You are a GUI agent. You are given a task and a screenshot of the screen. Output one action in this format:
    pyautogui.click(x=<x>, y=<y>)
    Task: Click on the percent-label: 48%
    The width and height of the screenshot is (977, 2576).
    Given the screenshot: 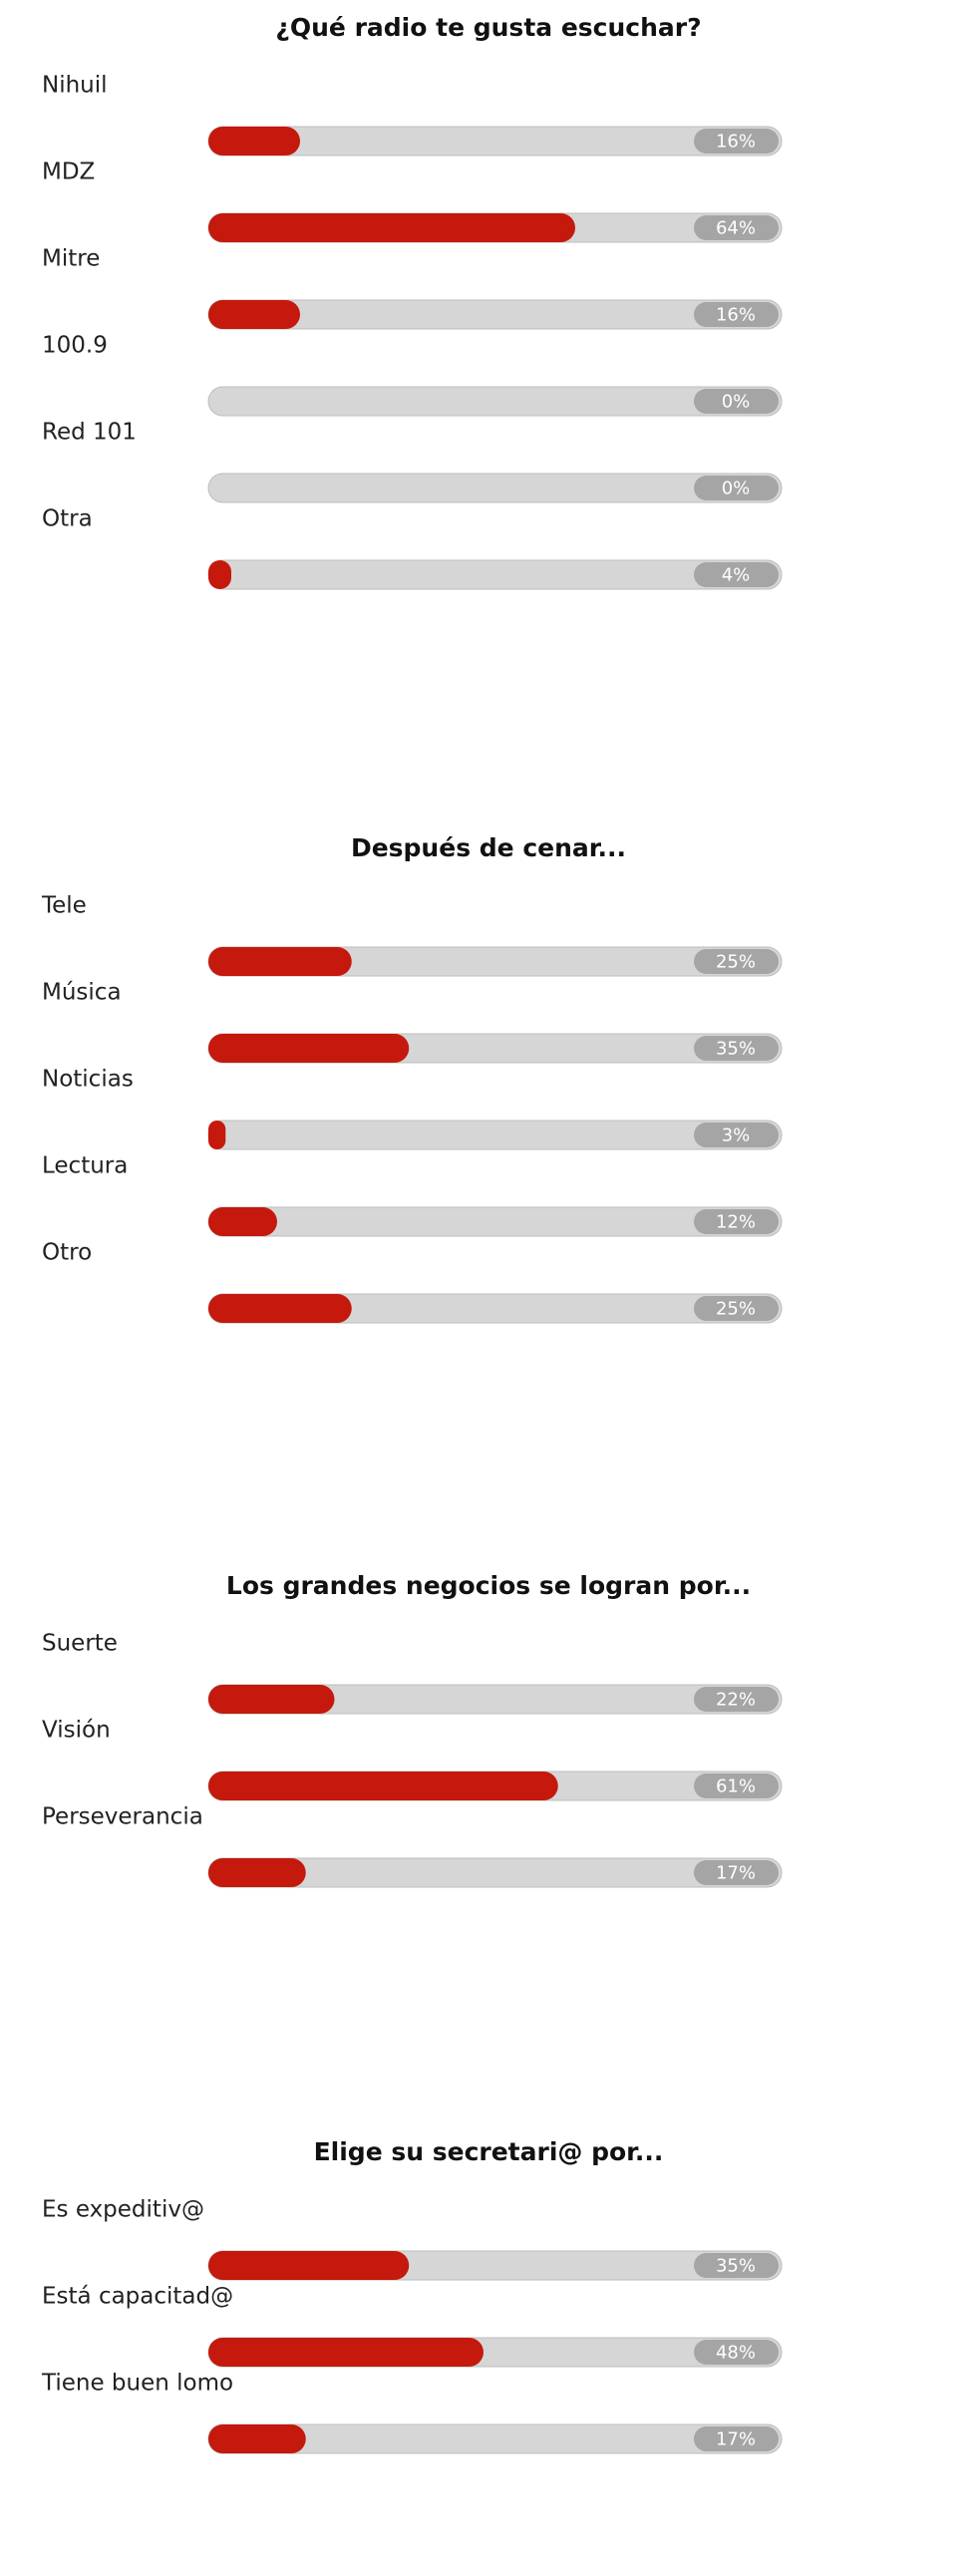 What is the action you would take?
    pyautogui.click(x=736, y=2353)
    